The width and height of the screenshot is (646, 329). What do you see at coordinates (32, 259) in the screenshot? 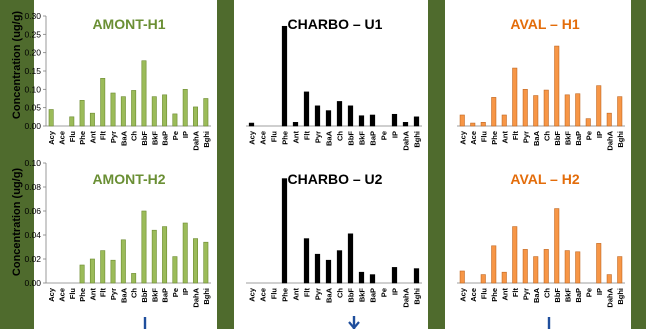
I see `y-tick-label: 0.02` at bounding box center [32, 259].